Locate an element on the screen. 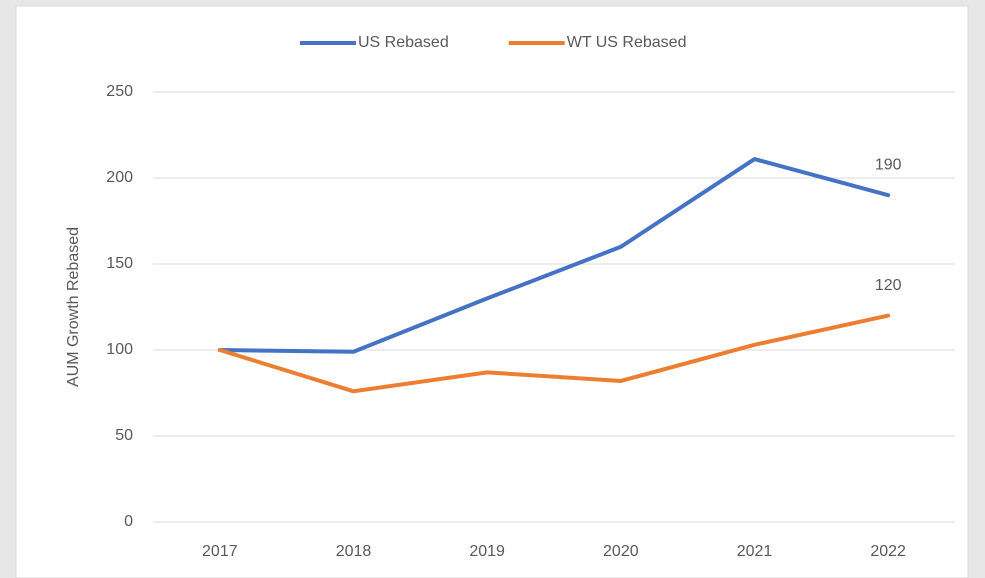 The image size is (985, 578). x-tick-label: 2021 is located at coordinates (755, 551).